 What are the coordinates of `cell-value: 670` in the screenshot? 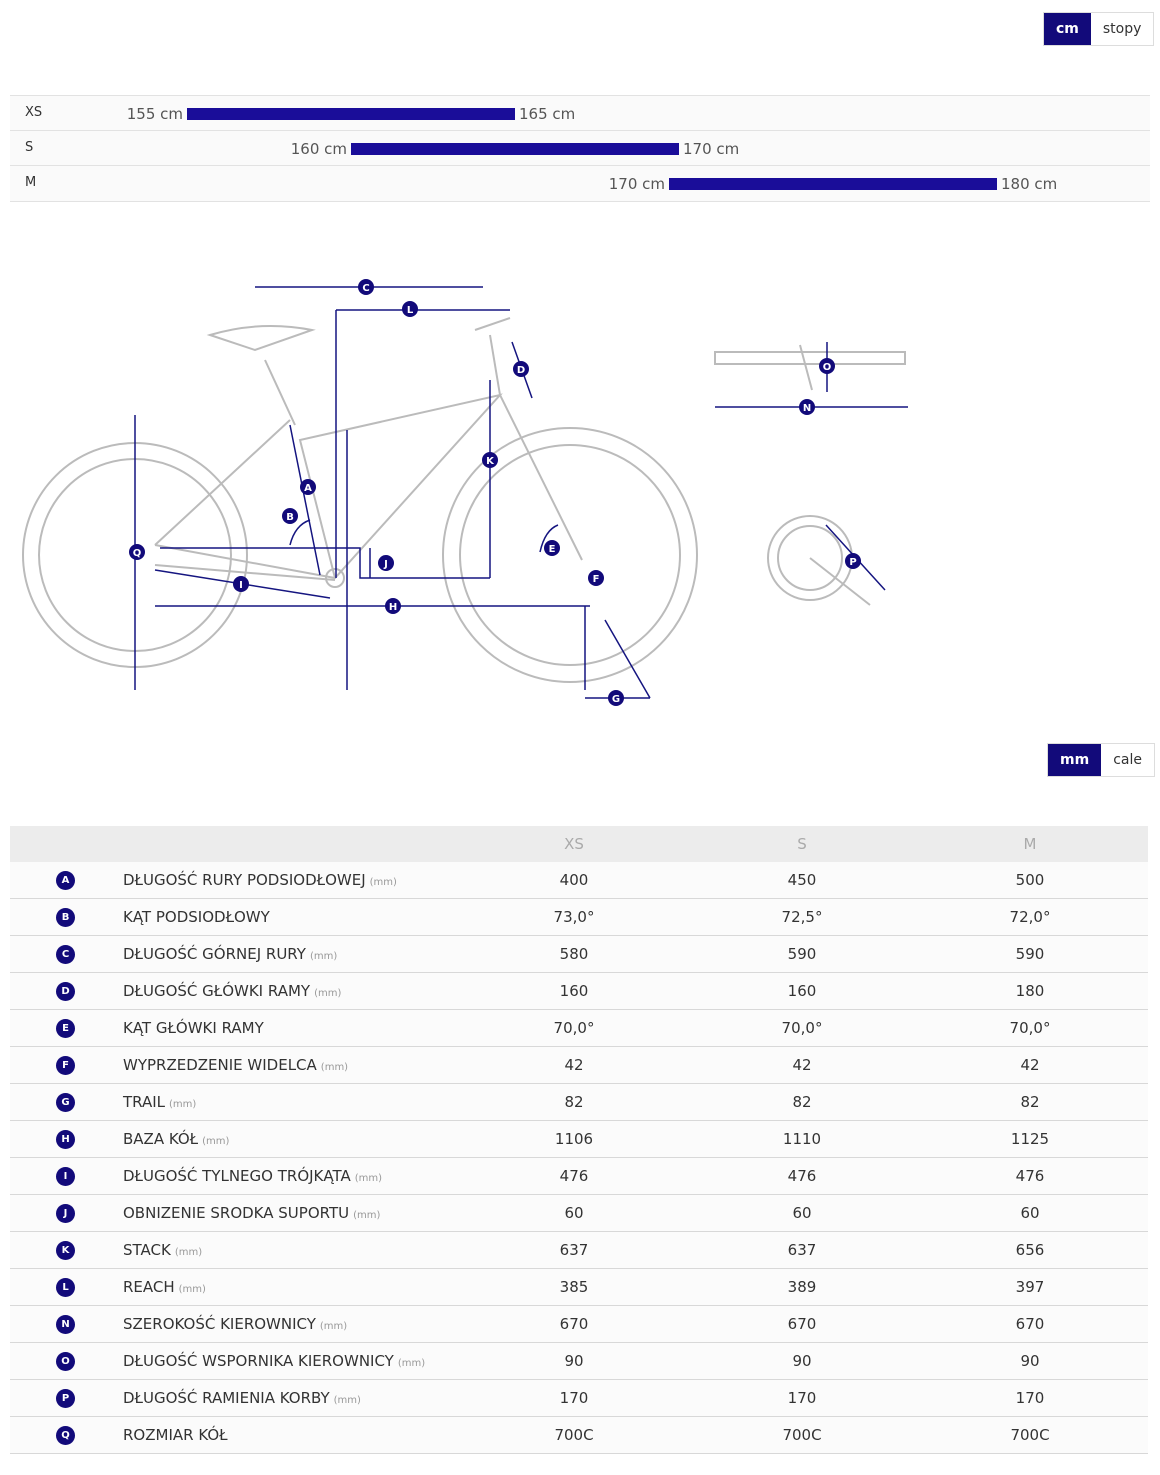 It's located at (802, 1324).